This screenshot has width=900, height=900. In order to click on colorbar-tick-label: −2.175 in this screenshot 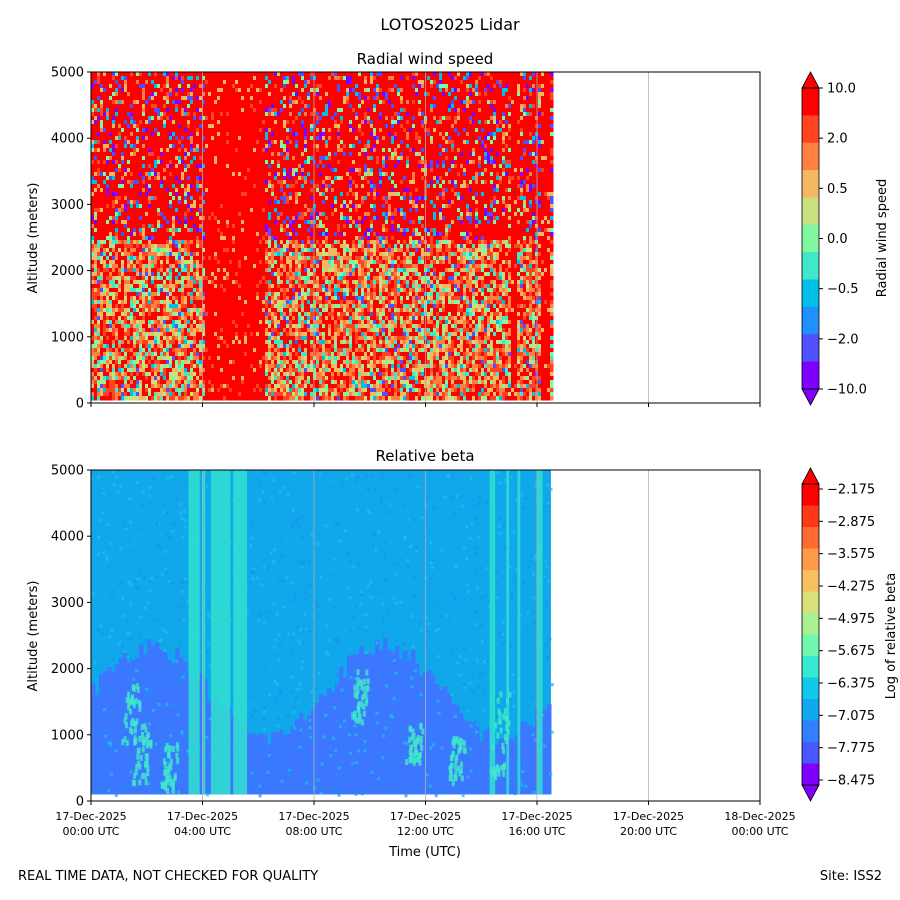, I will do `click(851, 490)`.